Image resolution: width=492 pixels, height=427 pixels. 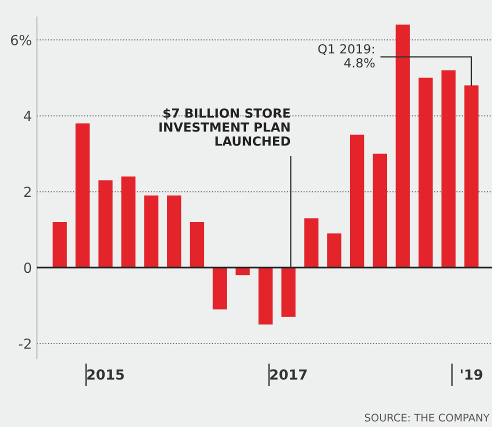 I want to click on y-tick-label: 4, so click(x=28, y=116).